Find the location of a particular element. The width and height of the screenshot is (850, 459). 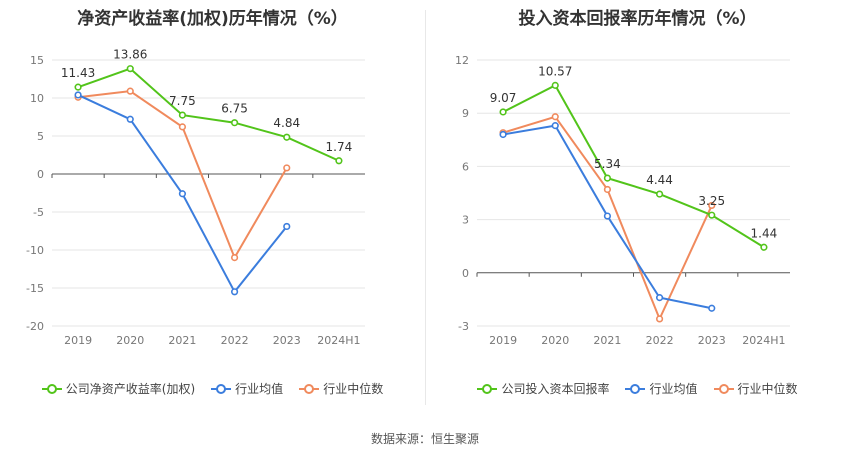

y-tick-label: -20 is located at coordinates (35, 326).